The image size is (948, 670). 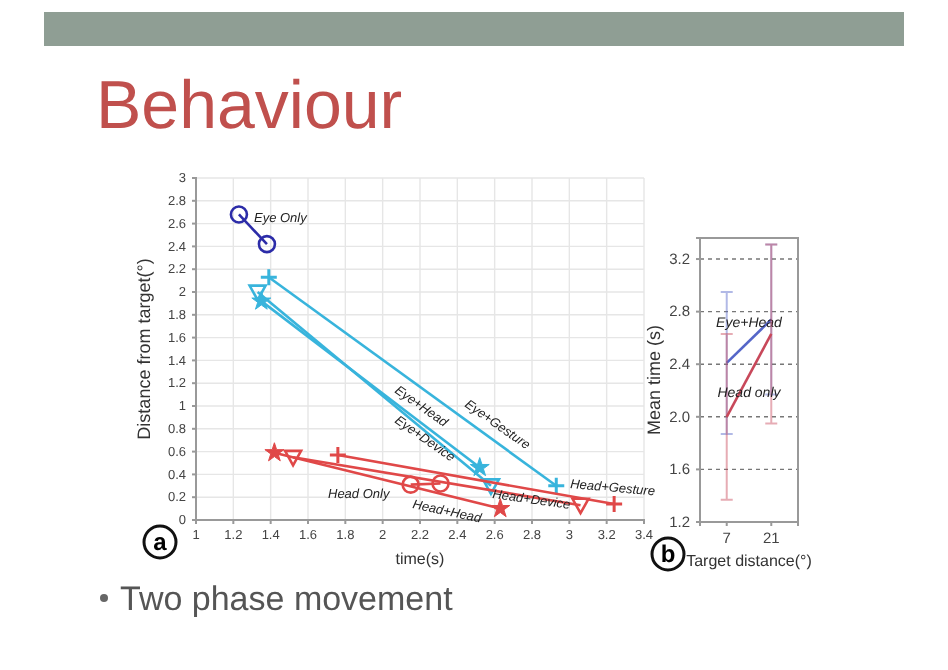 I want to click on chart-title: Behaviour, so click(x=249, y=106).